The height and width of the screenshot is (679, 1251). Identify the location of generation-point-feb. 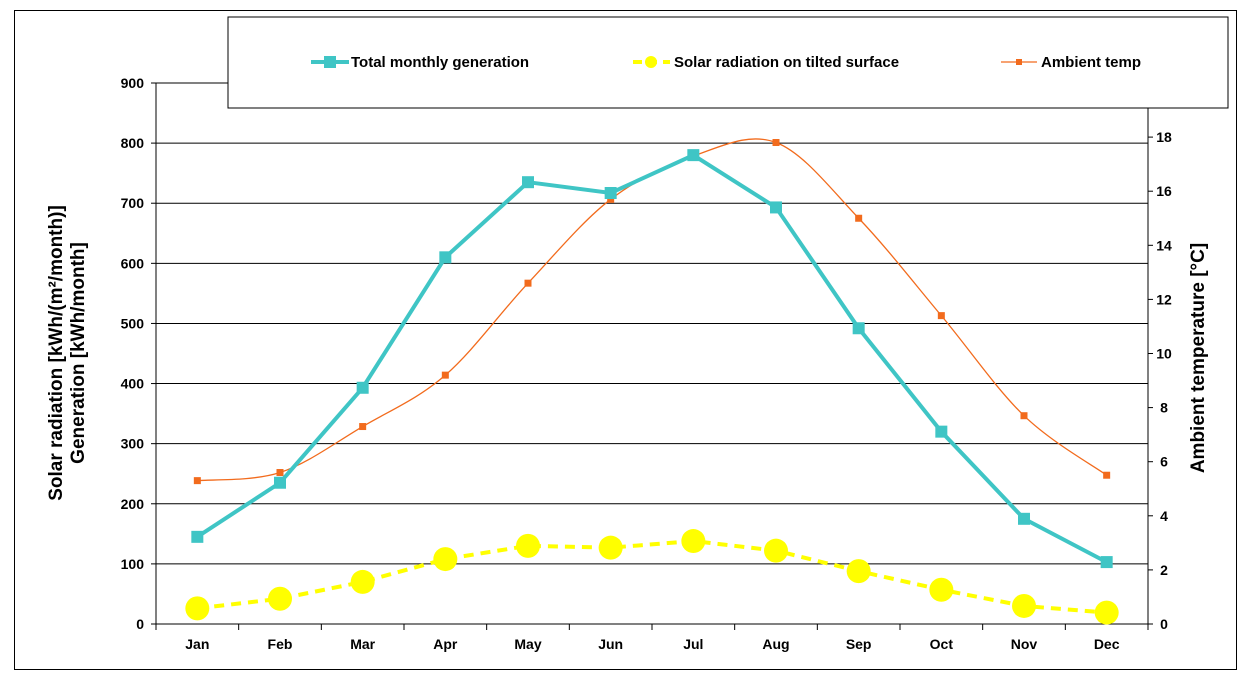
(280, 482).